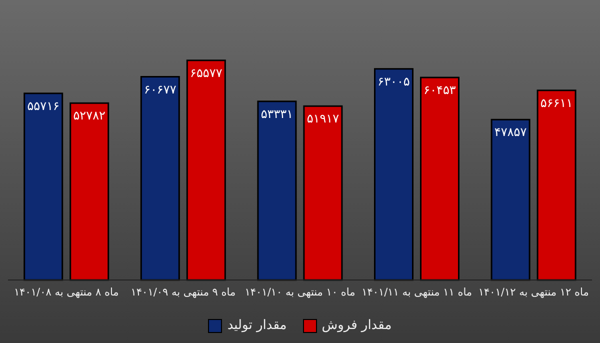  What do you see at coordinates (440, 90) in the screenshot?
I see `data-label: ۶۰۴۵۳` at bounding box center [440, 90].